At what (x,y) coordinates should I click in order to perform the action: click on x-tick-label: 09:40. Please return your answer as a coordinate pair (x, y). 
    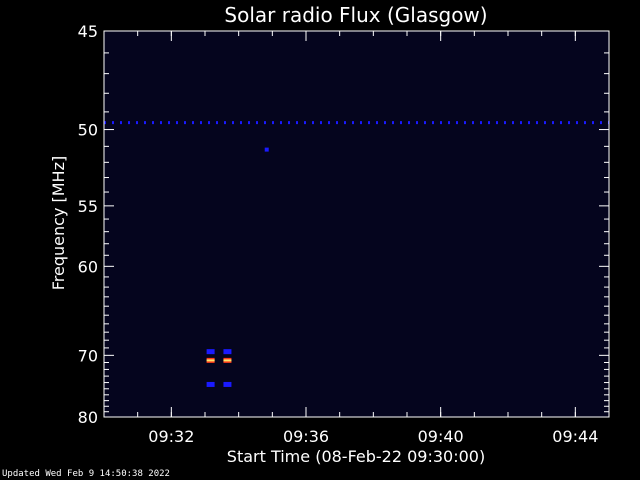
    Looking at the image, I should click on (441, 436).